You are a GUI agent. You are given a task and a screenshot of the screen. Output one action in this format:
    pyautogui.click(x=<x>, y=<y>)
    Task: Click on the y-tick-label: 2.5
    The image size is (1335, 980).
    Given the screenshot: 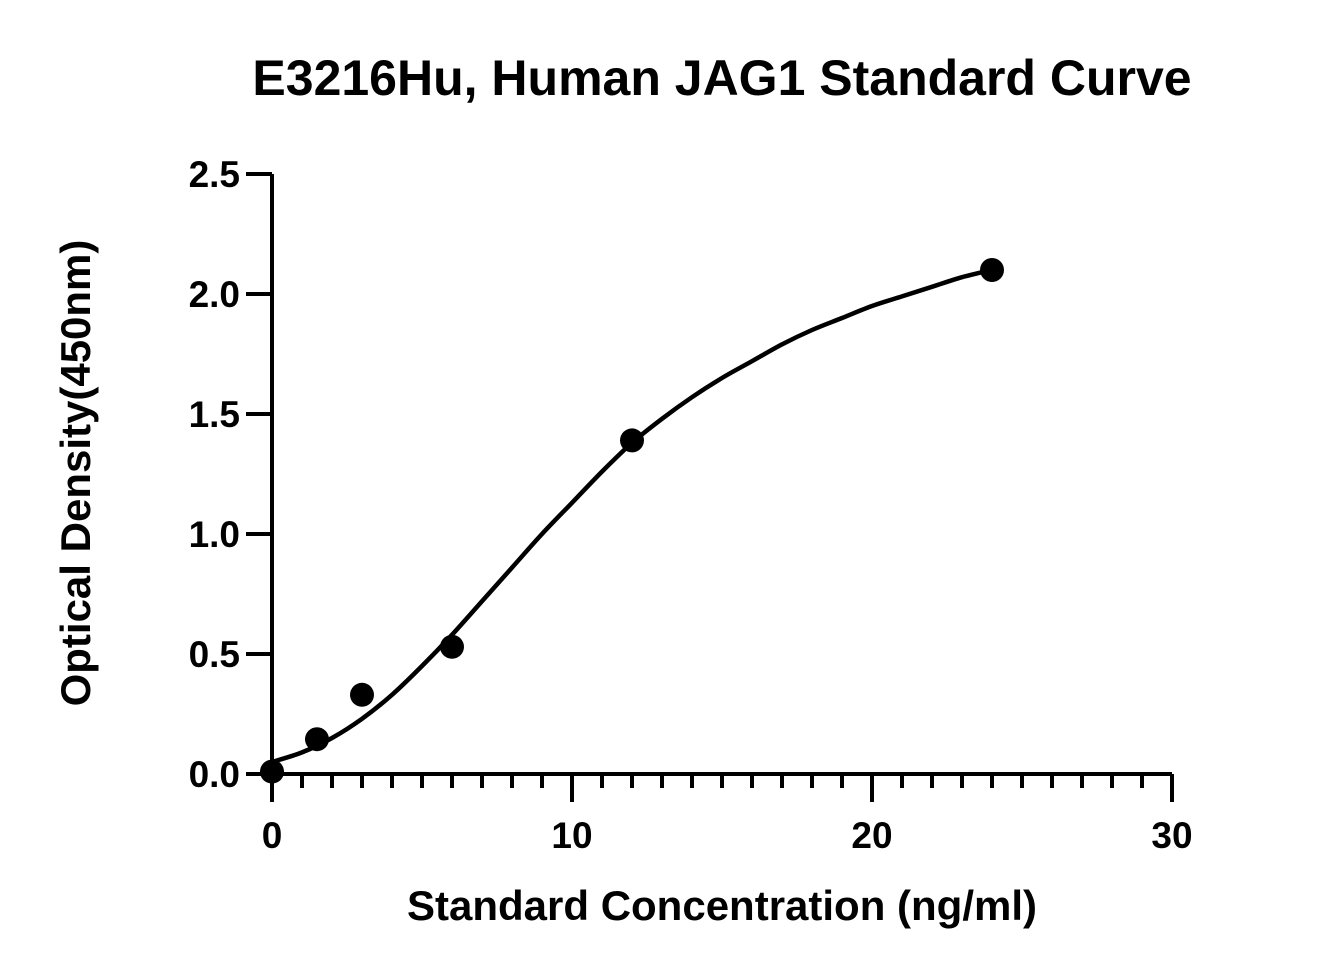 What is the action you would take?
    pyautogui.click(x=214, y=174)
    